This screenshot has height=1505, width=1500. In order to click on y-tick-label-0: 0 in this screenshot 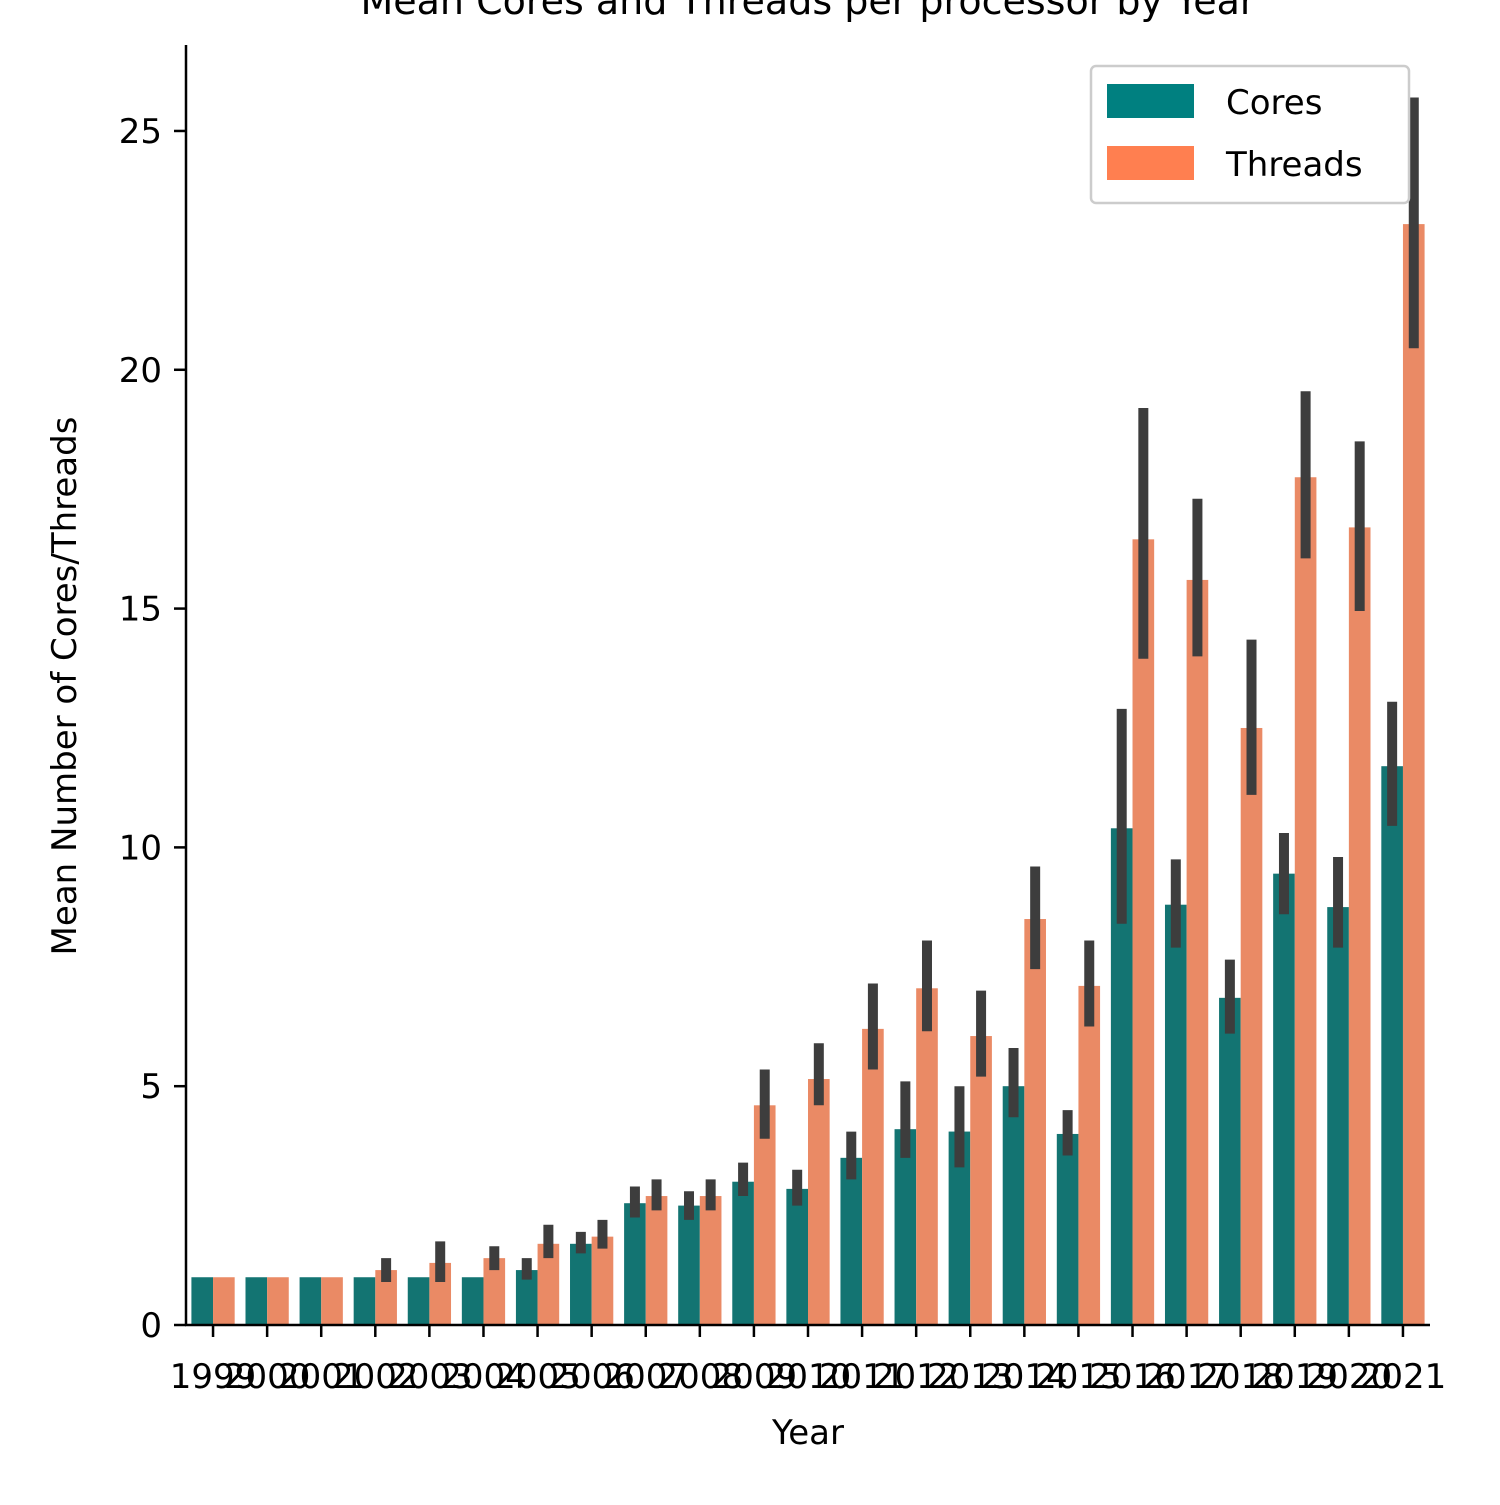, I will do `click(151, 1326)`.